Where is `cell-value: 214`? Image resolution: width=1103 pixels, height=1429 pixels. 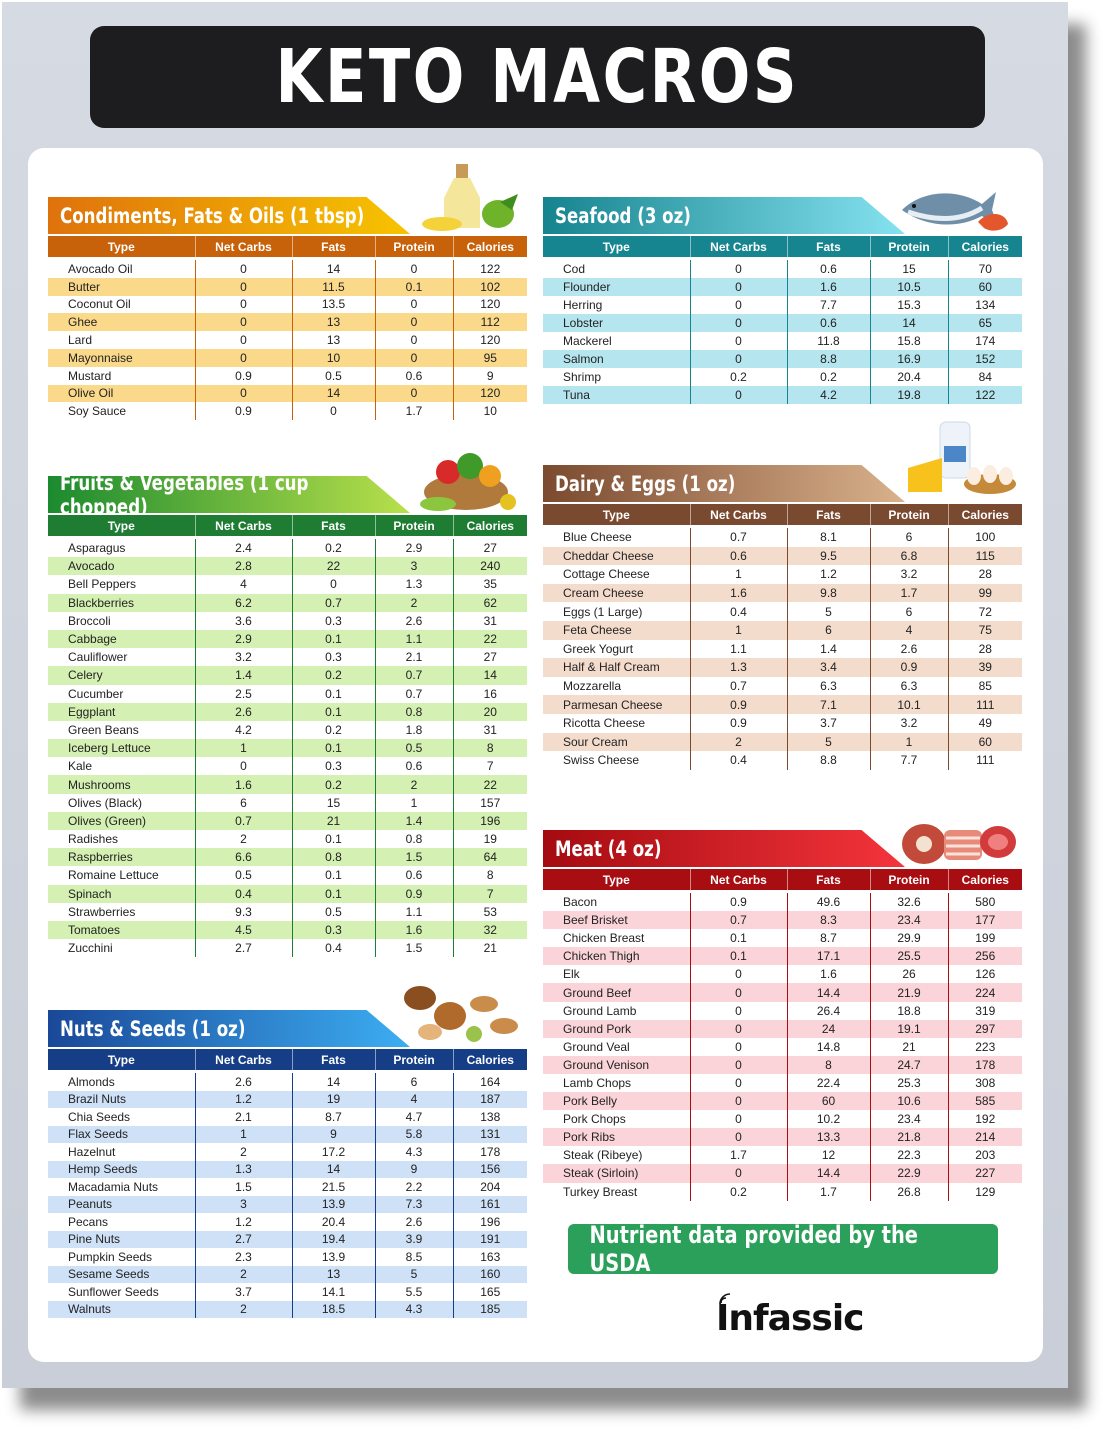
cell-value: 214 is located at coordinates (984, 1137).